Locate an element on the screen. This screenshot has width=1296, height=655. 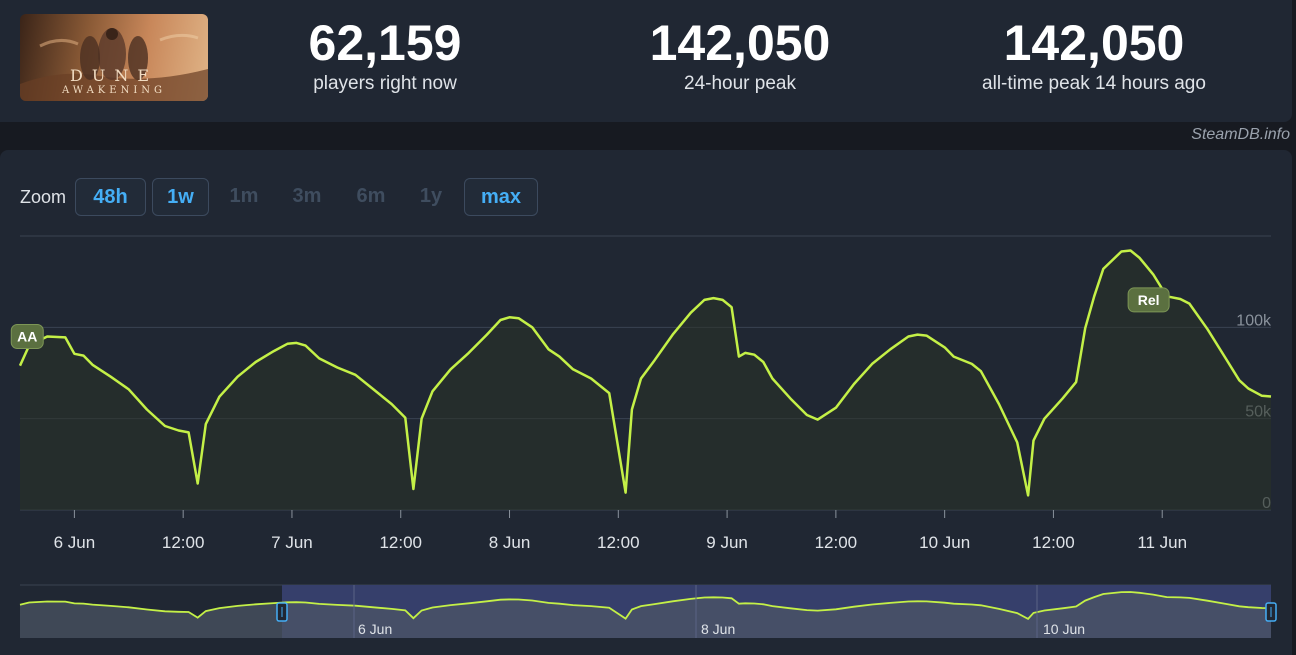
event-flag-rel: Rel is located at coordinates (1148, 300).